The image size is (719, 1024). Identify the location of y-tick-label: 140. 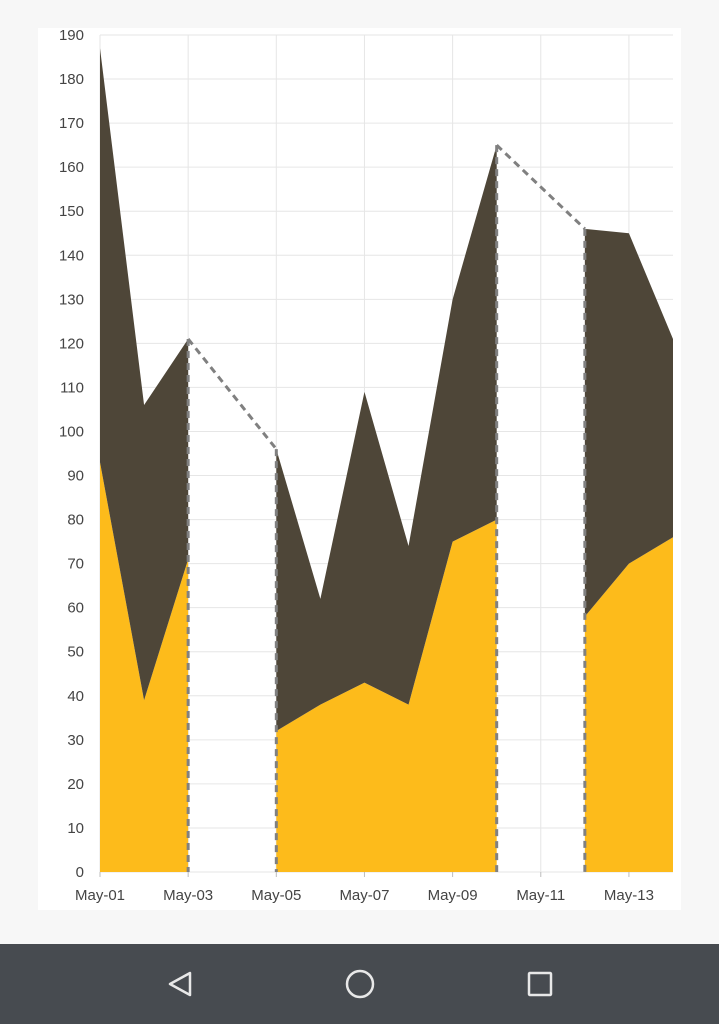
(71, 255).